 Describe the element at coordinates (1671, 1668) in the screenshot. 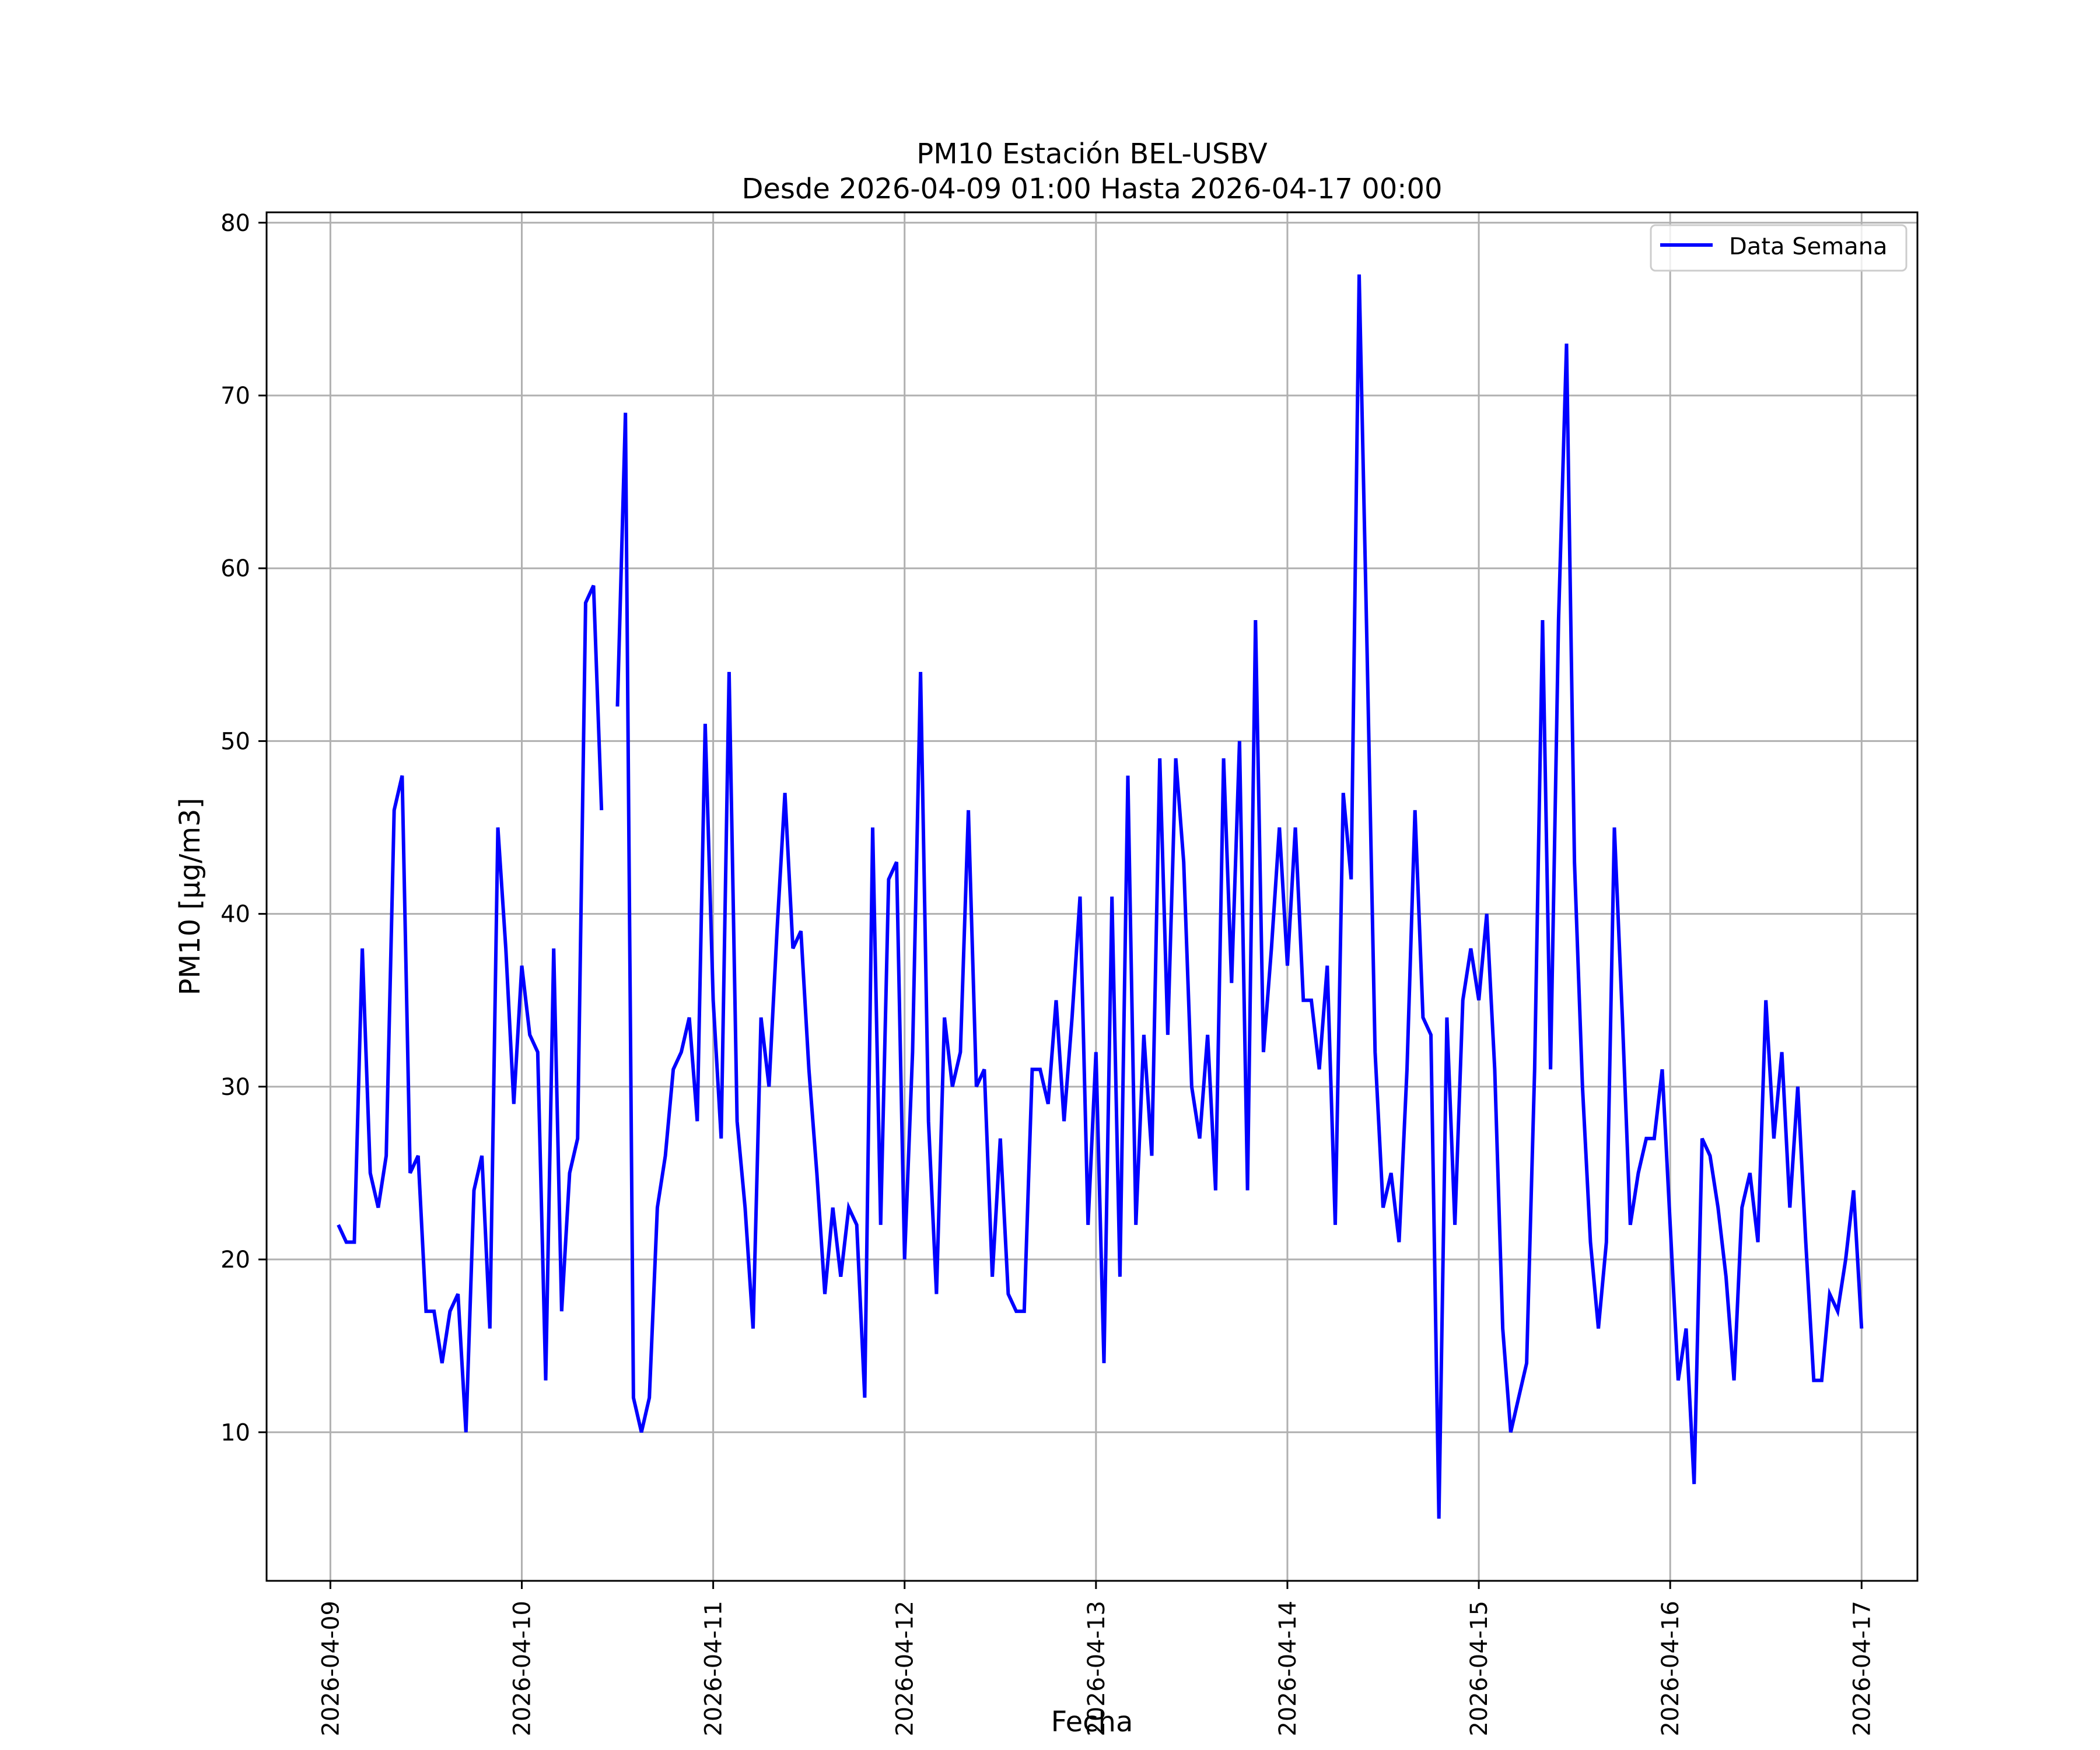

I see `x-tick-label: 2026-04-16` at that location.